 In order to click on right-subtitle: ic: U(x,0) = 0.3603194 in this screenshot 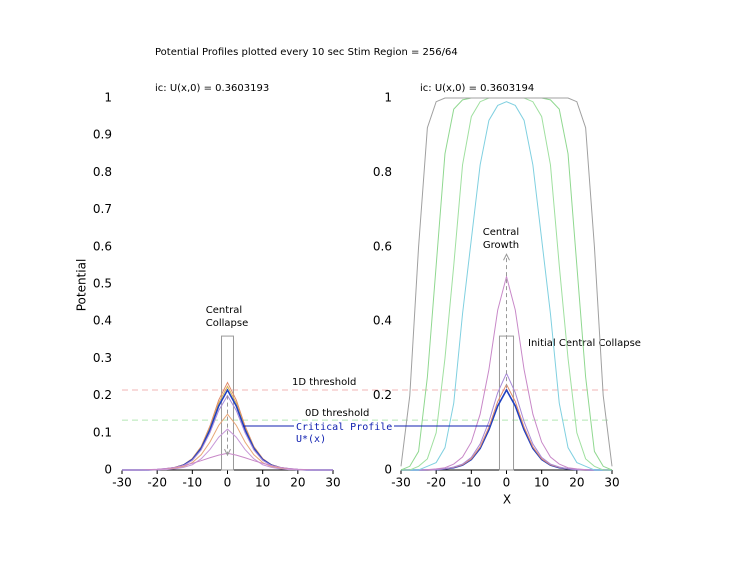, I will do `click(477, 88)`.